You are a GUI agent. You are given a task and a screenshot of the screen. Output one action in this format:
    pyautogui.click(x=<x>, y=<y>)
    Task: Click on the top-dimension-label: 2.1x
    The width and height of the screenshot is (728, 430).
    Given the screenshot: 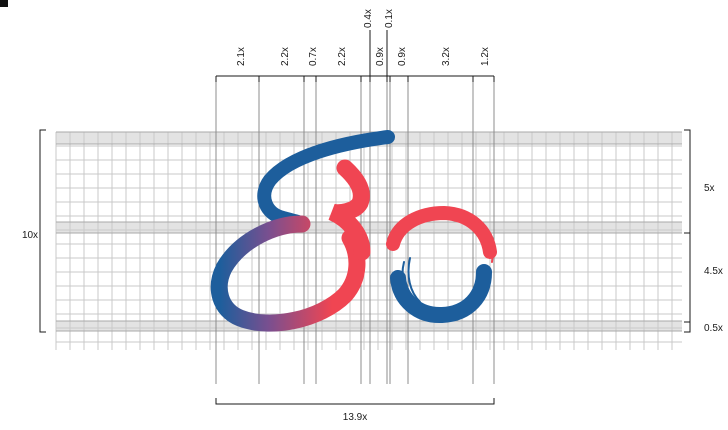 What is the action you would take?
    pyautogui.click(x=241, y=56)
    